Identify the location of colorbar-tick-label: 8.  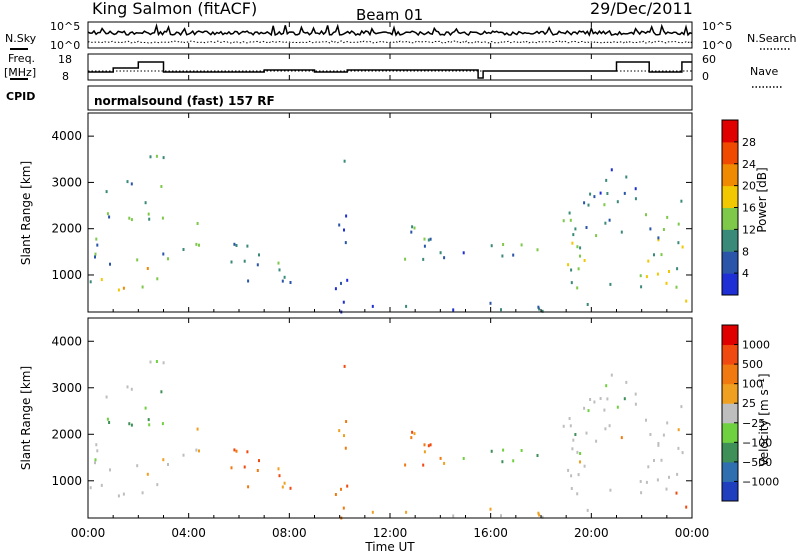
(745, 251).